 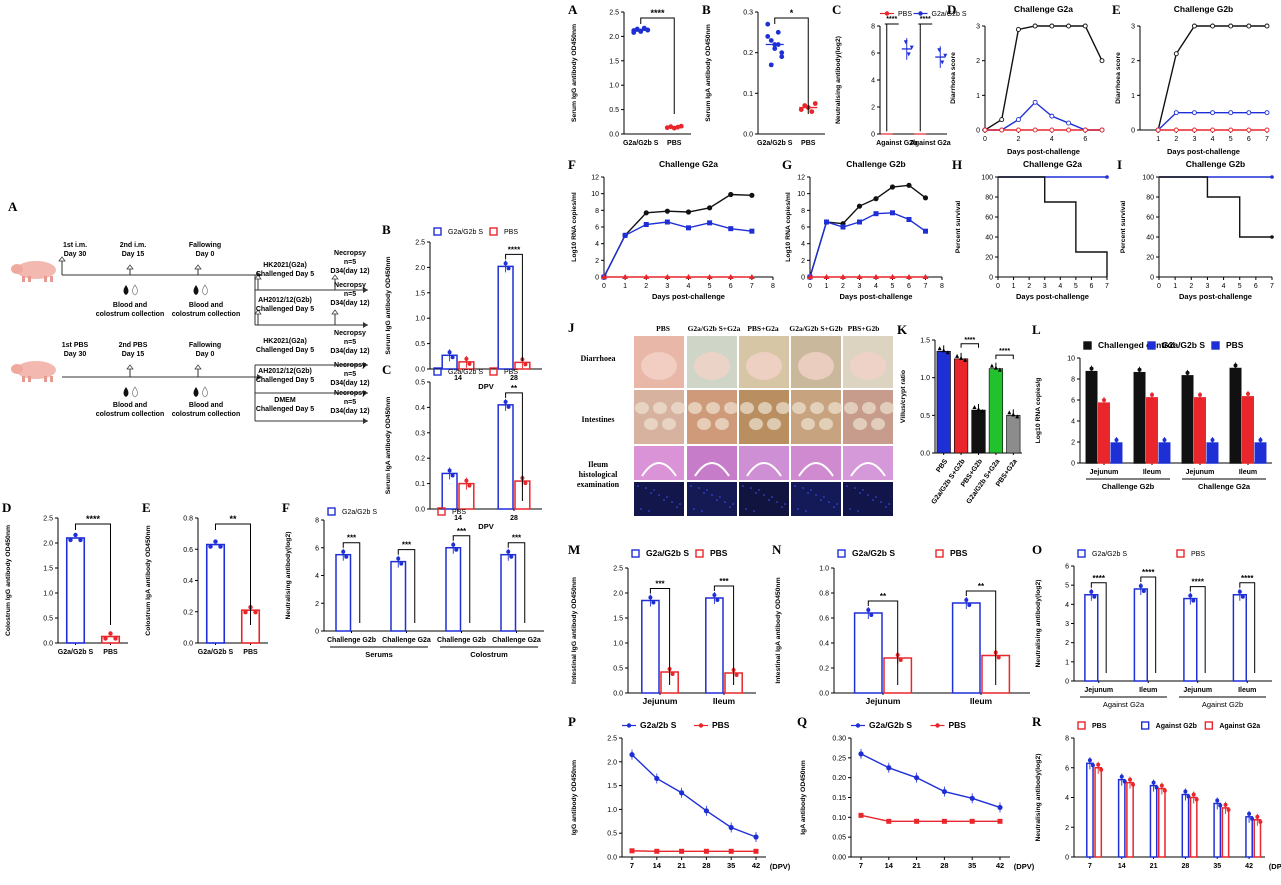 I want to click on chart-title: Challenge G2b, so click(x=1216, y=164).